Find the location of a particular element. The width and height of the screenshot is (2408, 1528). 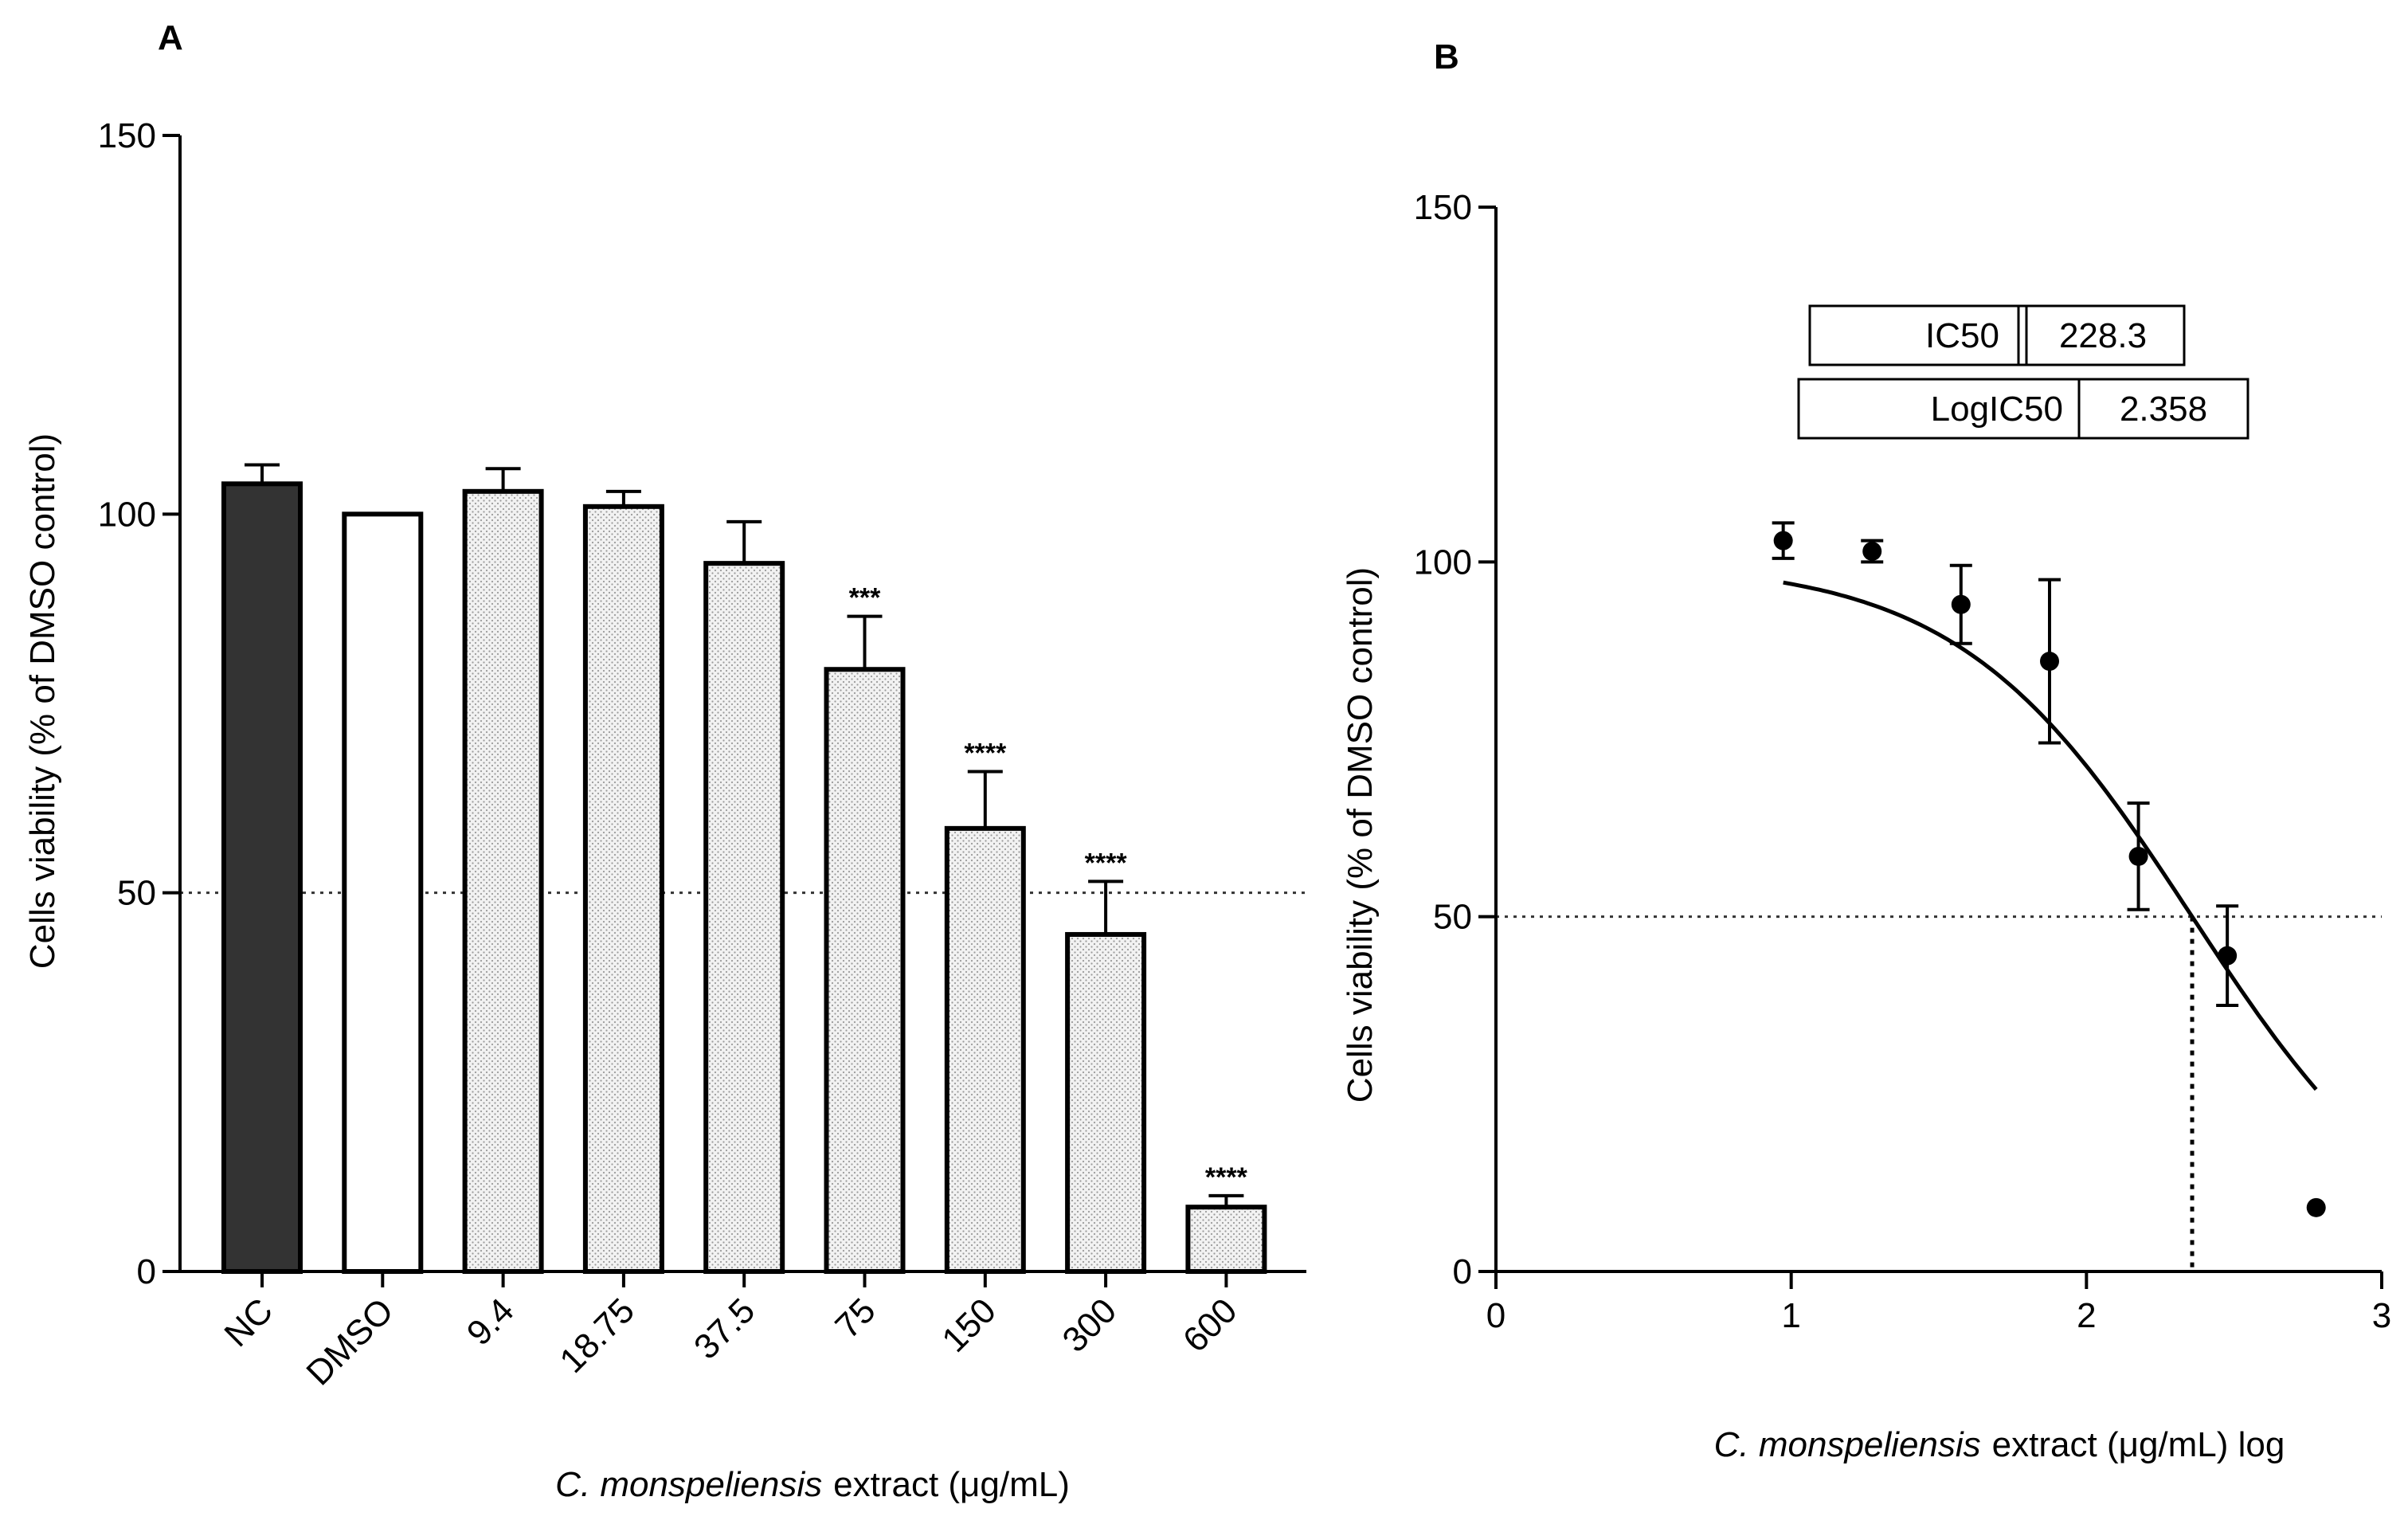

x-tick-label-a: 600 is located at coordinates (1211, 1325).